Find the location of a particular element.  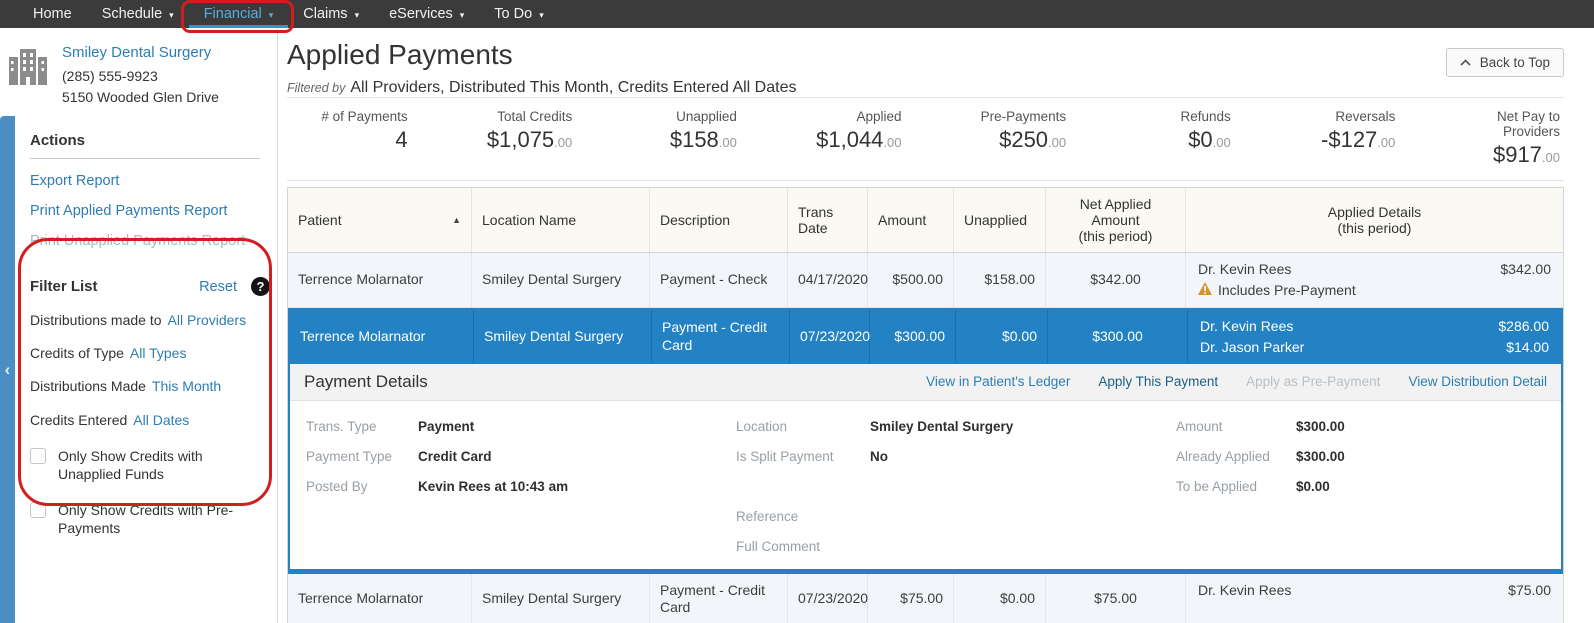

filter-value-link: All Types is located at coordinates (158, 353).